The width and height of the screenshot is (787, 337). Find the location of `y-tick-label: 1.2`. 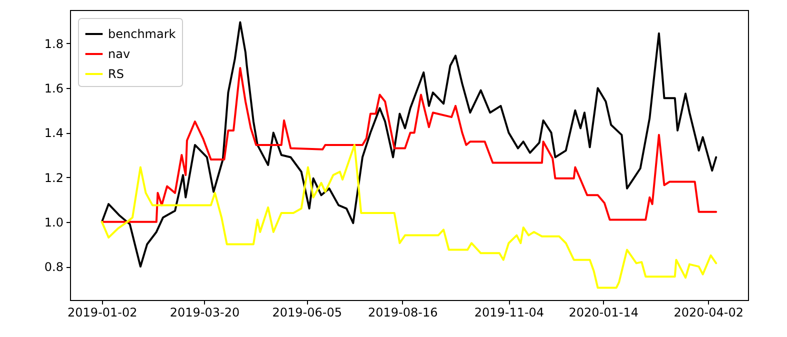

y-tick-label: 1.2 is located at coordinates (54, 177).